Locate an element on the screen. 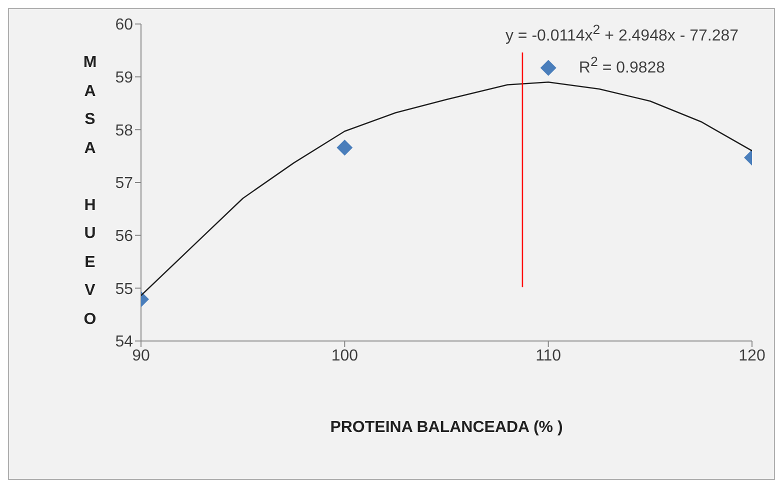 The height and width of the screenshot is (484, 781). y-tick-label: 60 is located at coordinates (124, 25).